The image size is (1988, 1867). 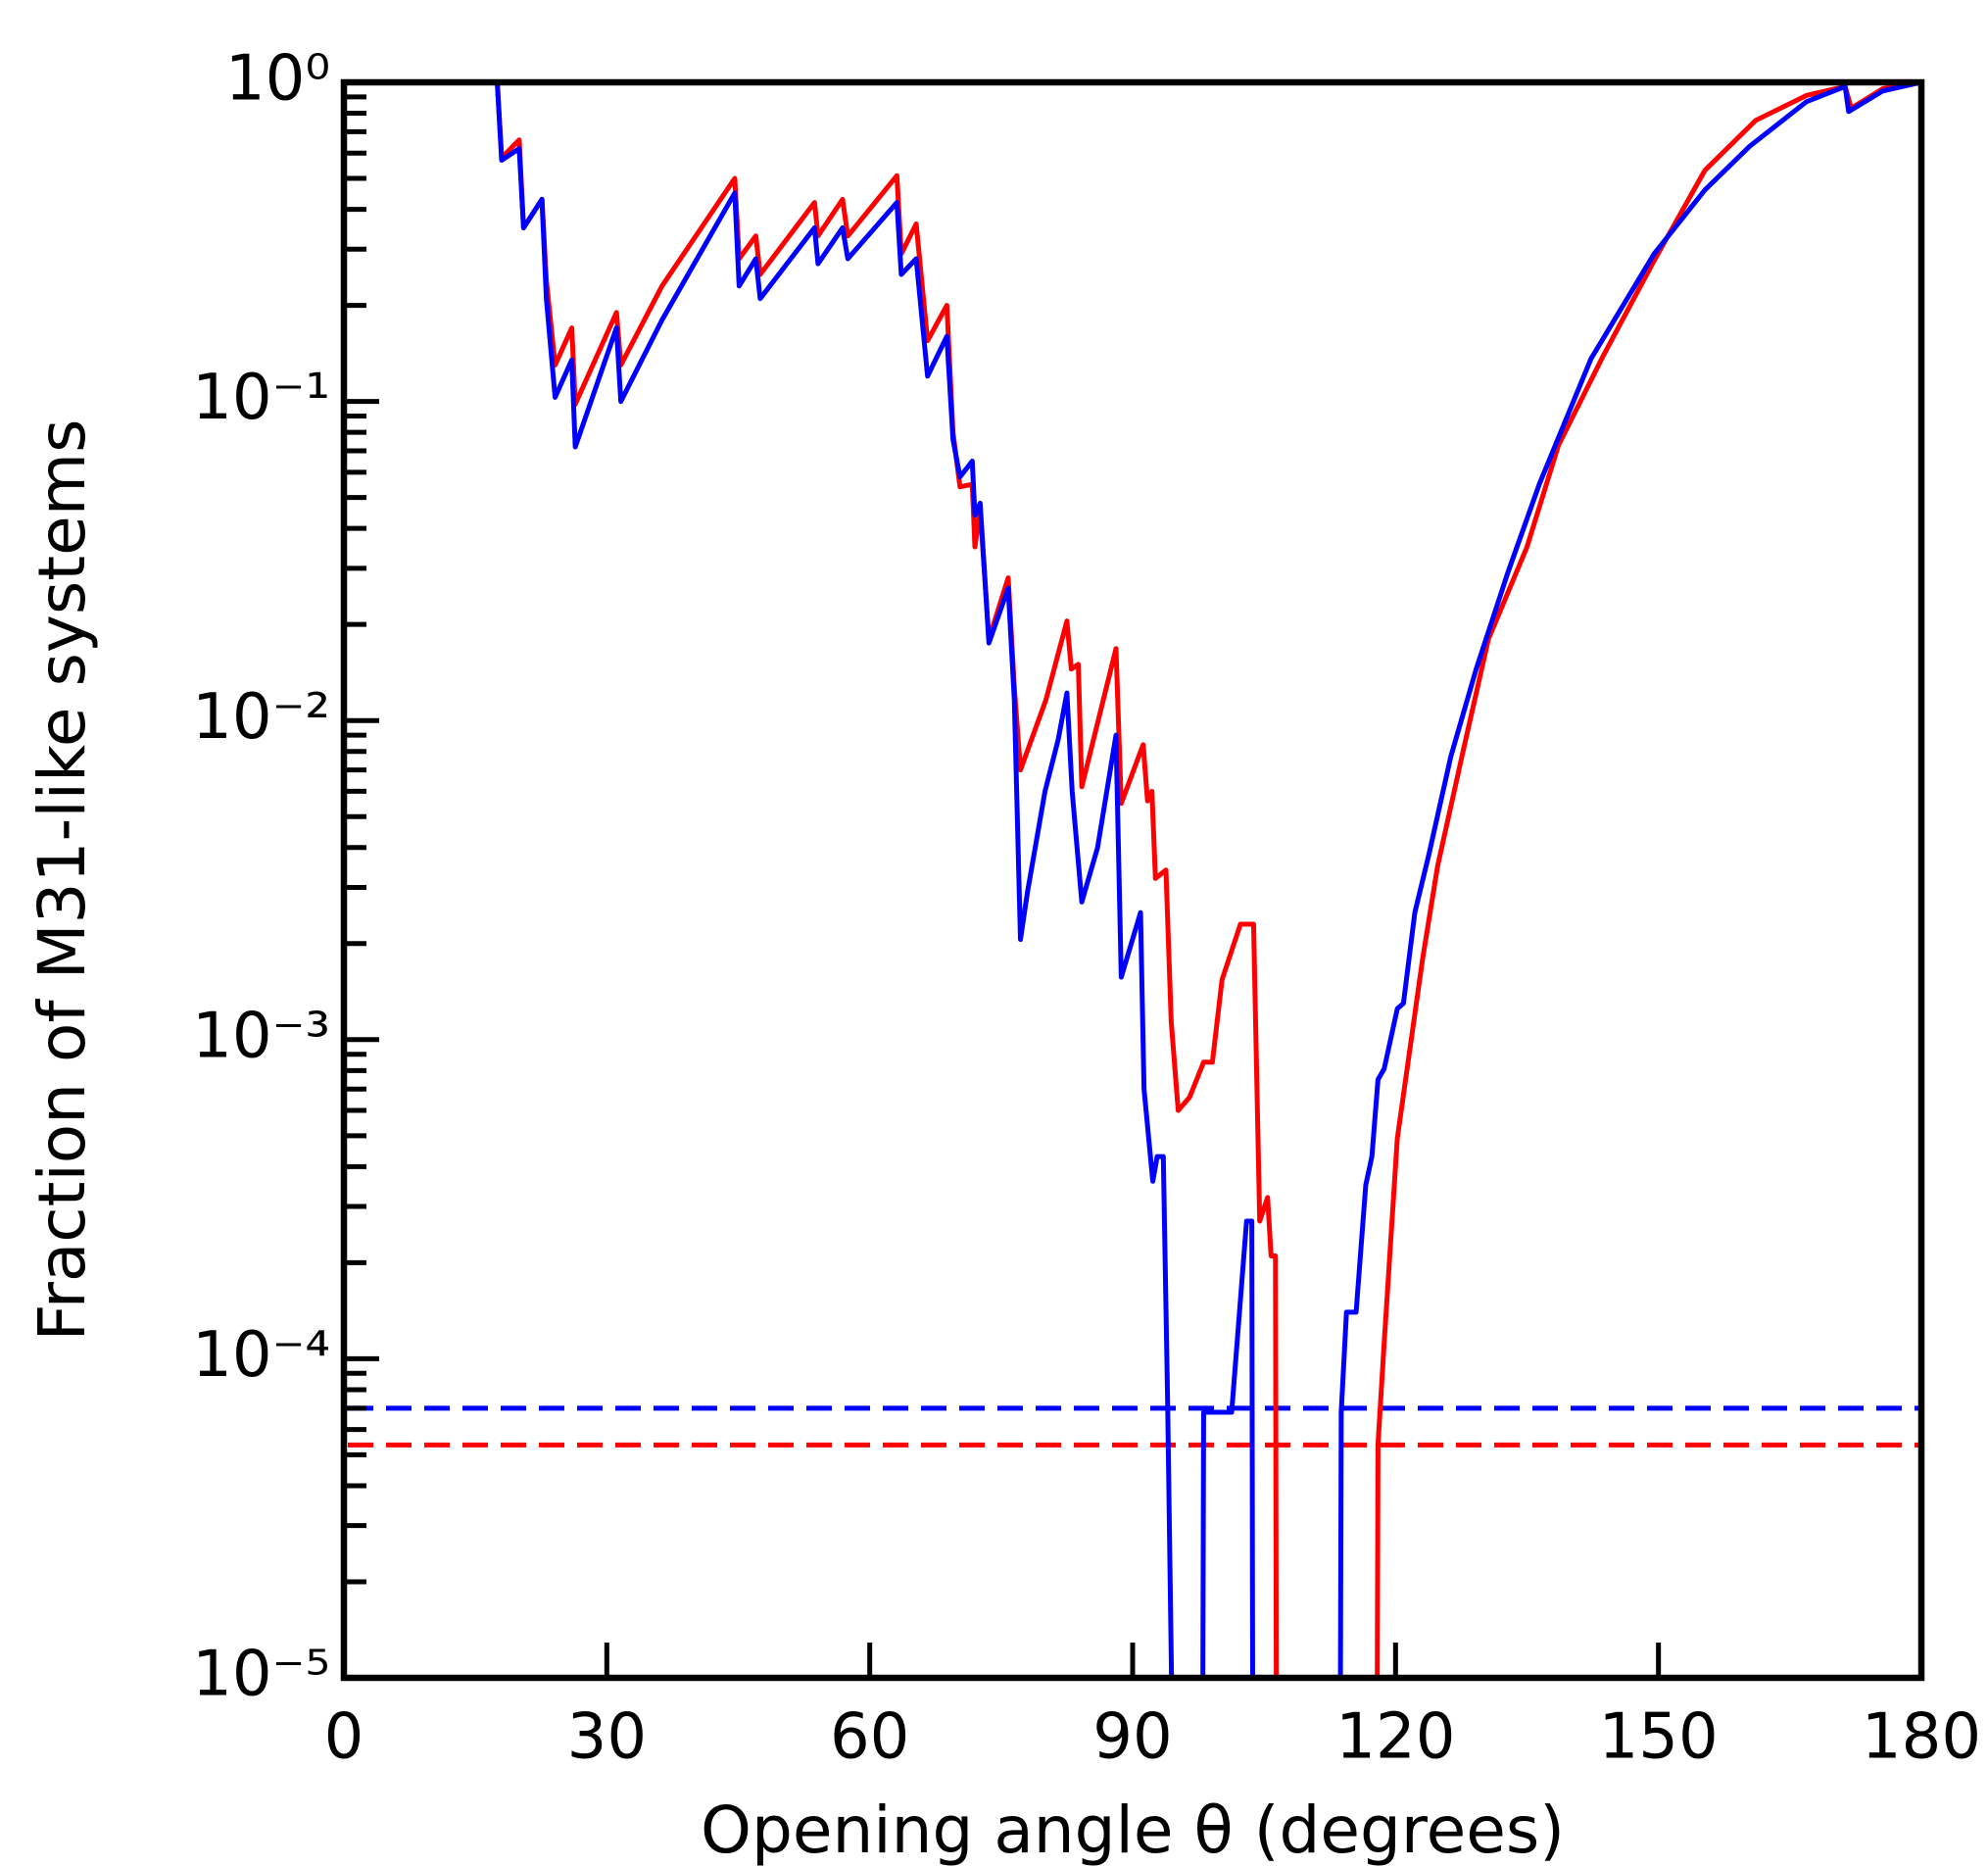 I want to click on y-tick-label: 10⁻⁵, so click(x=261, y=1675).